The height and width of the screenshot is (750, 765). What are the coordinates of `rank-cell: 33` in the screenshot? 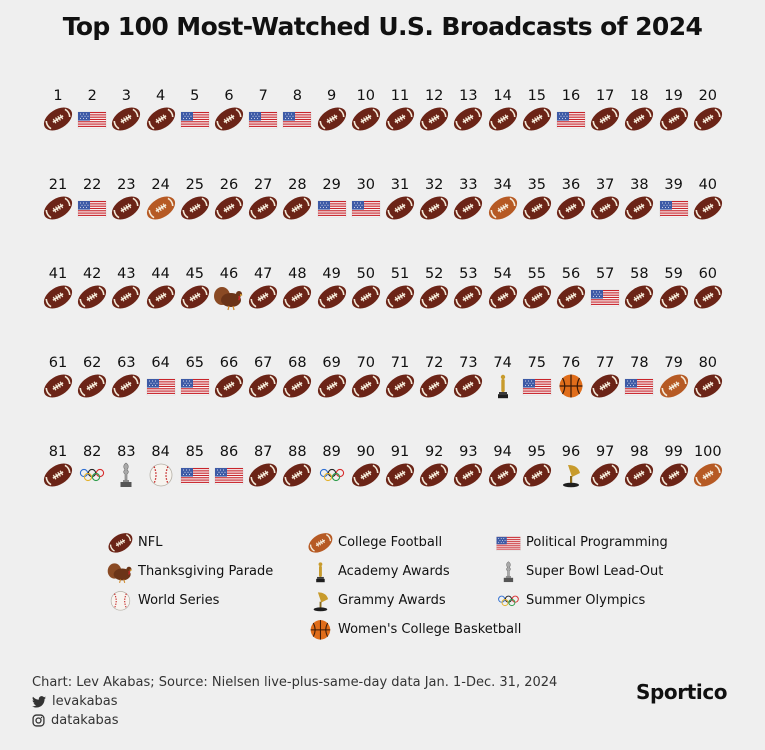 It's located at (468, 199).